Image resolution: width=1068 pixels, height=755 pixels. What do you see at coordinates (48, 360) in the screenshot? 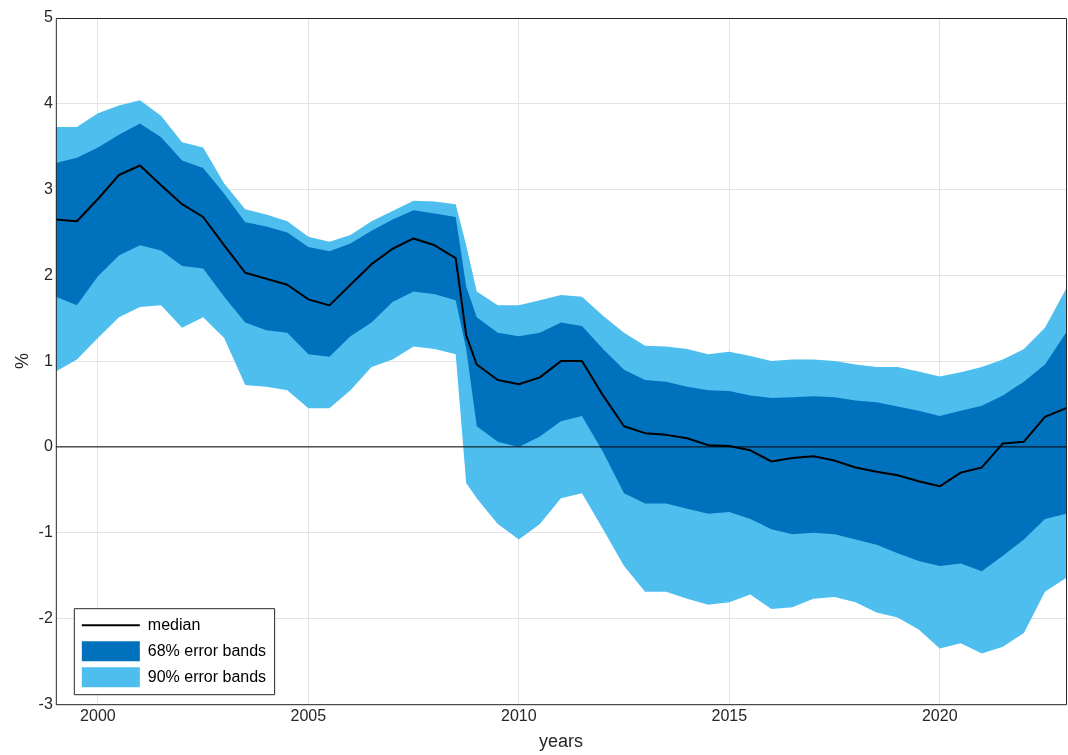
I see `y-tick-label: 1` at bounding box center [48, 360].